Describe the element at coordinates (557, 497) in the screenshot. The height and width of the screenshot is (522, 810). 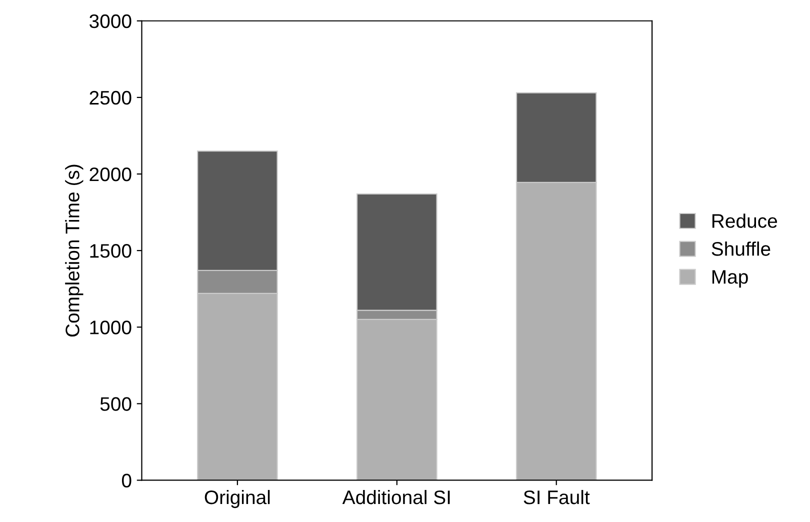
I see `x-tick-label: SI Fault` at that location.